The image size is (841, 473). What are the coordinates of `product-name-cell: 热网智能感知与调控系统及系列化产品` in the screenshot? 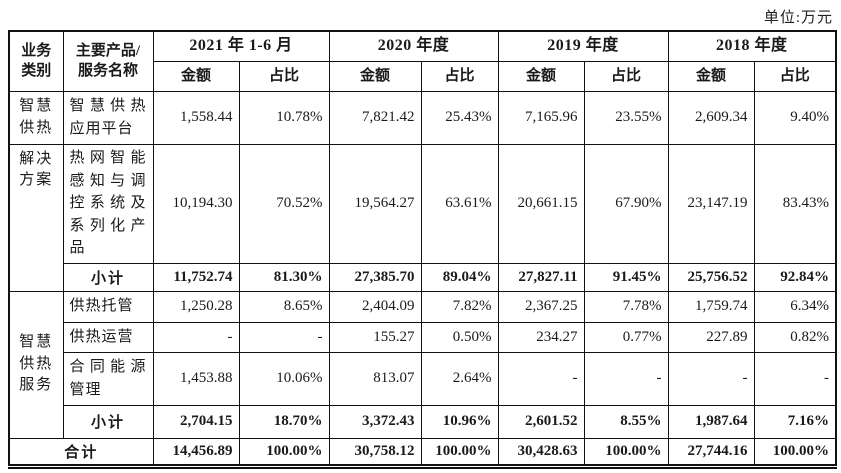 It's located at (108, 203).